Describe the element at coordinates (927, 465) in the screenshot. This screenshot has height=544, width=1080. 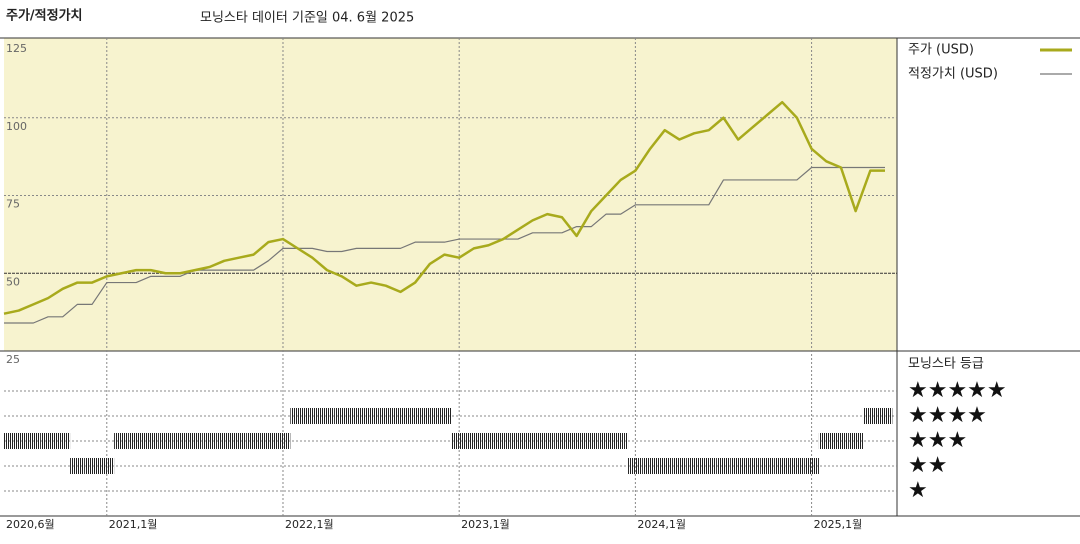
I see `rating-label: ★★` at that location.